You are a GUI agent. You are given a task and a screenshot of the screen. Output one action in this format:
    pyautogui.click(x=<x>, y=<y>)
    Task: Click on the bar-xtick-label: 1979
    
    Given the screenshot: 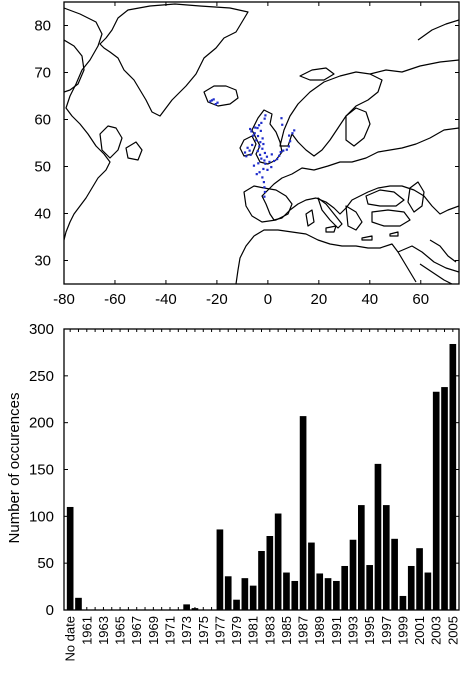 What is the action you would take?
    pyautogui.click(x=236, y=630)
    